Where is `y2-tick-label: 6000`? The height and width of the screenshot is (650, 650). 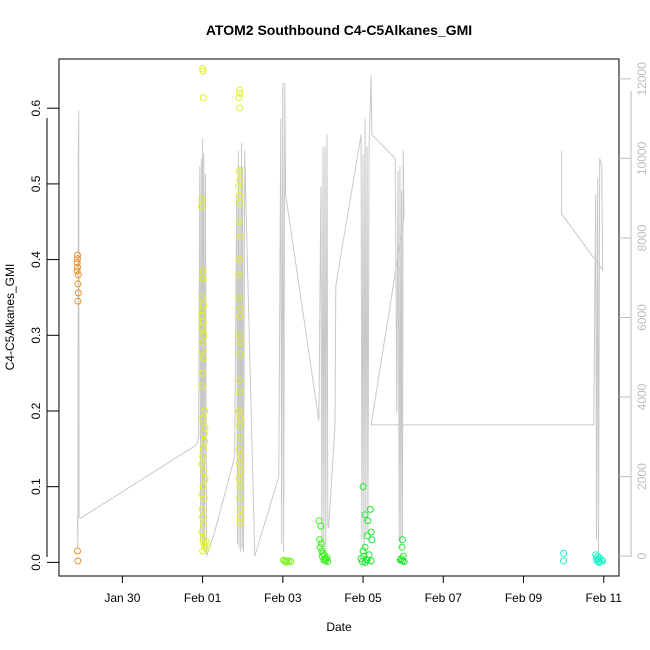 y2-tick-label: 6000 is located at coordinates (642, 317).